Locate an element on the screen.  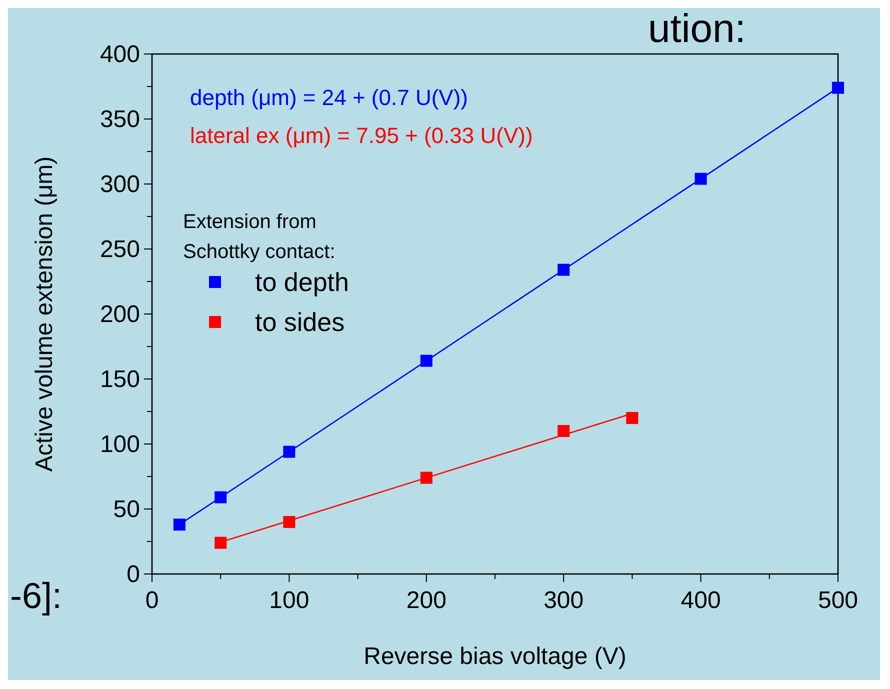
y-tick-label: 0 is located at coordinates (133, 574).